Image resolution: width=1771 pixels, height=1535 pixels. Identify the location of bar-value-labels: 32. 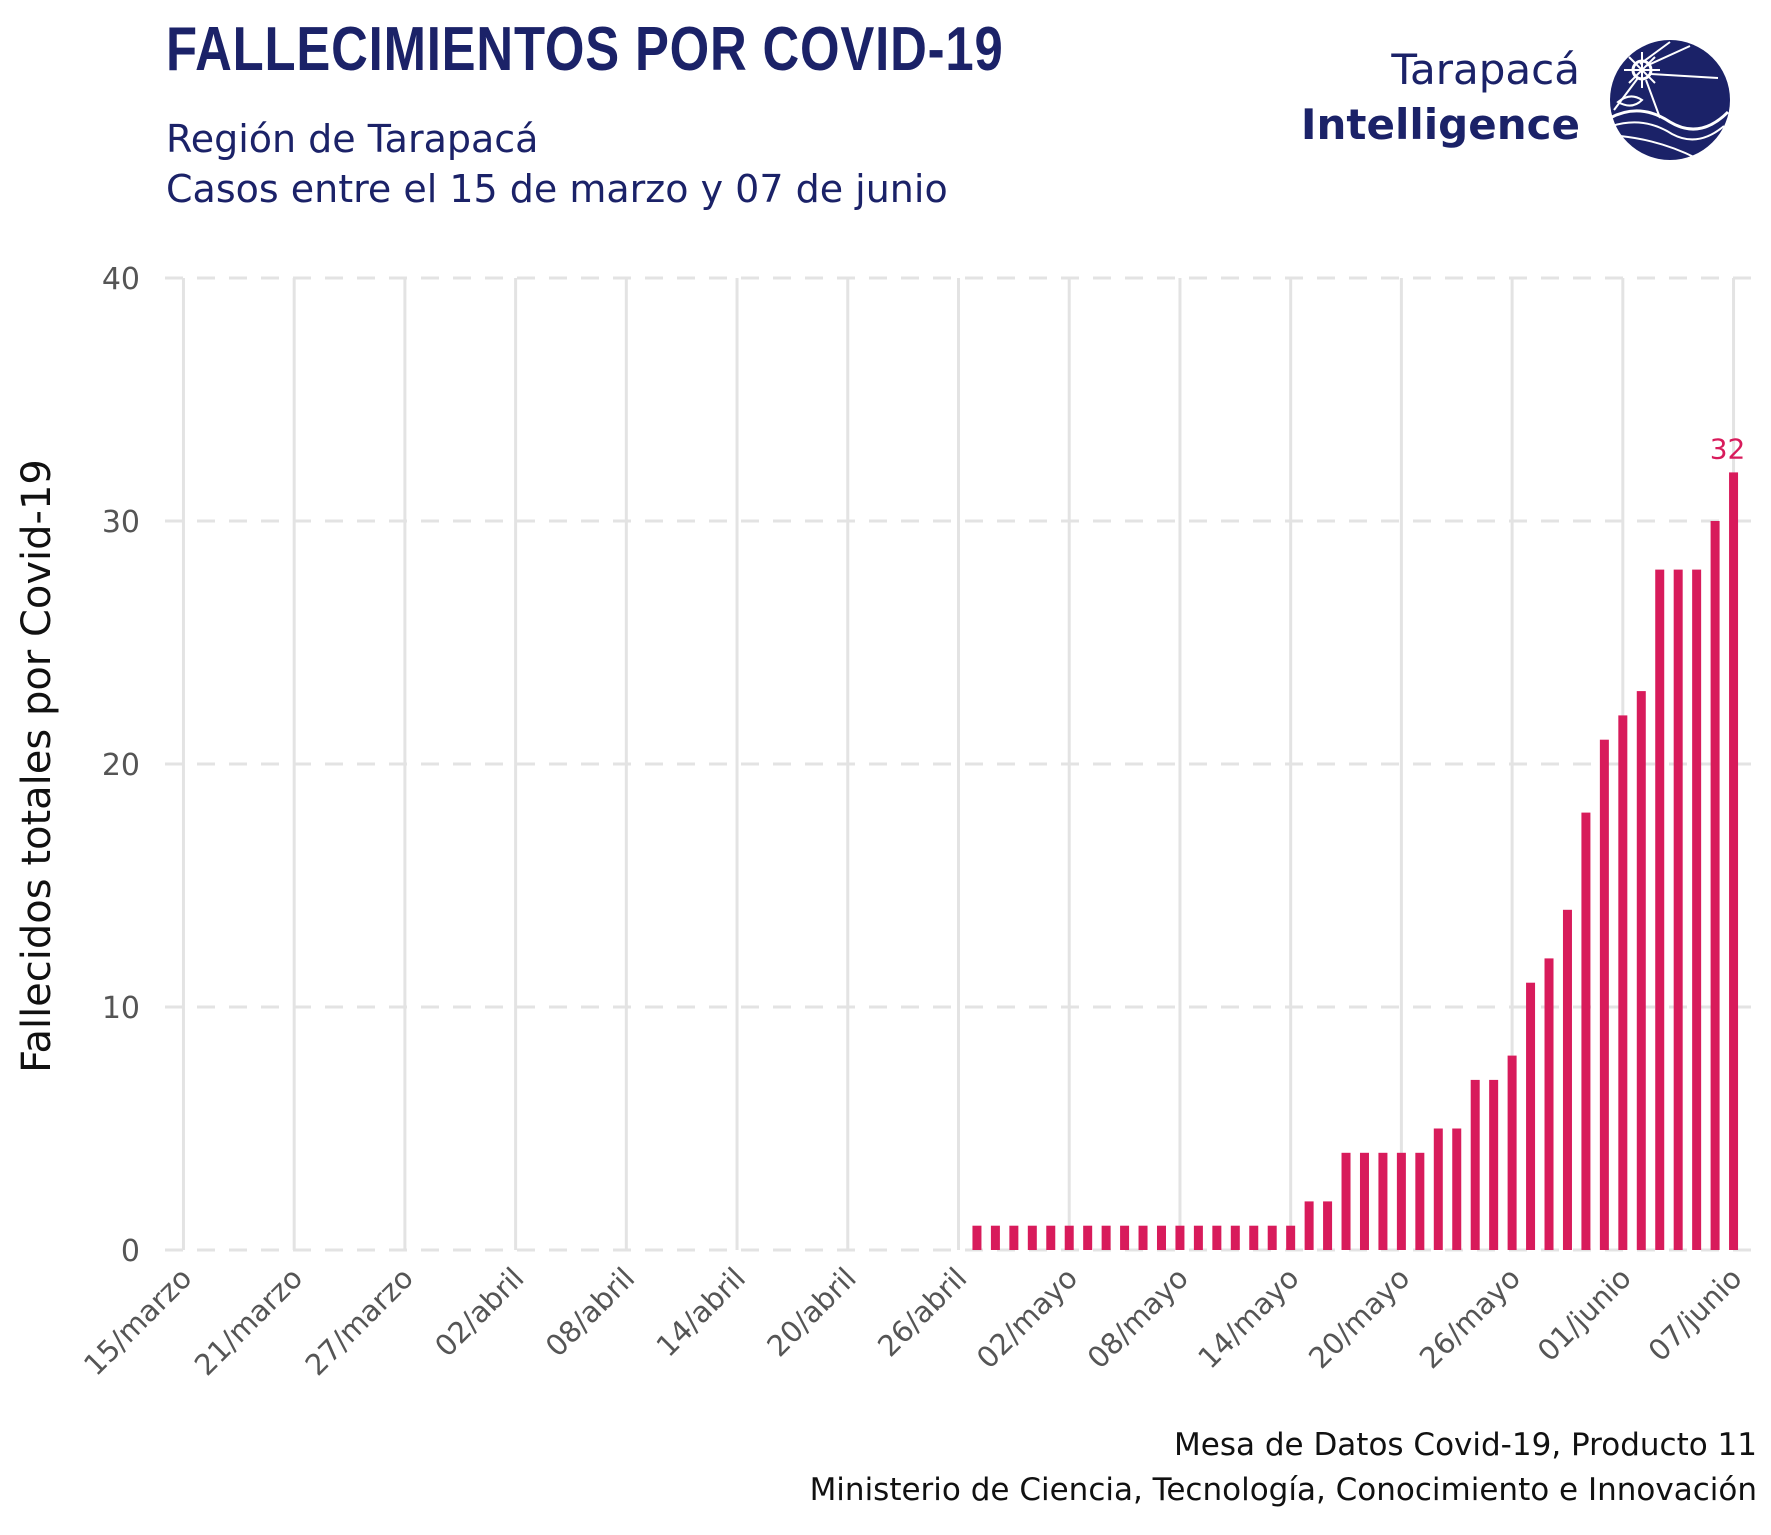
(1728, 448).